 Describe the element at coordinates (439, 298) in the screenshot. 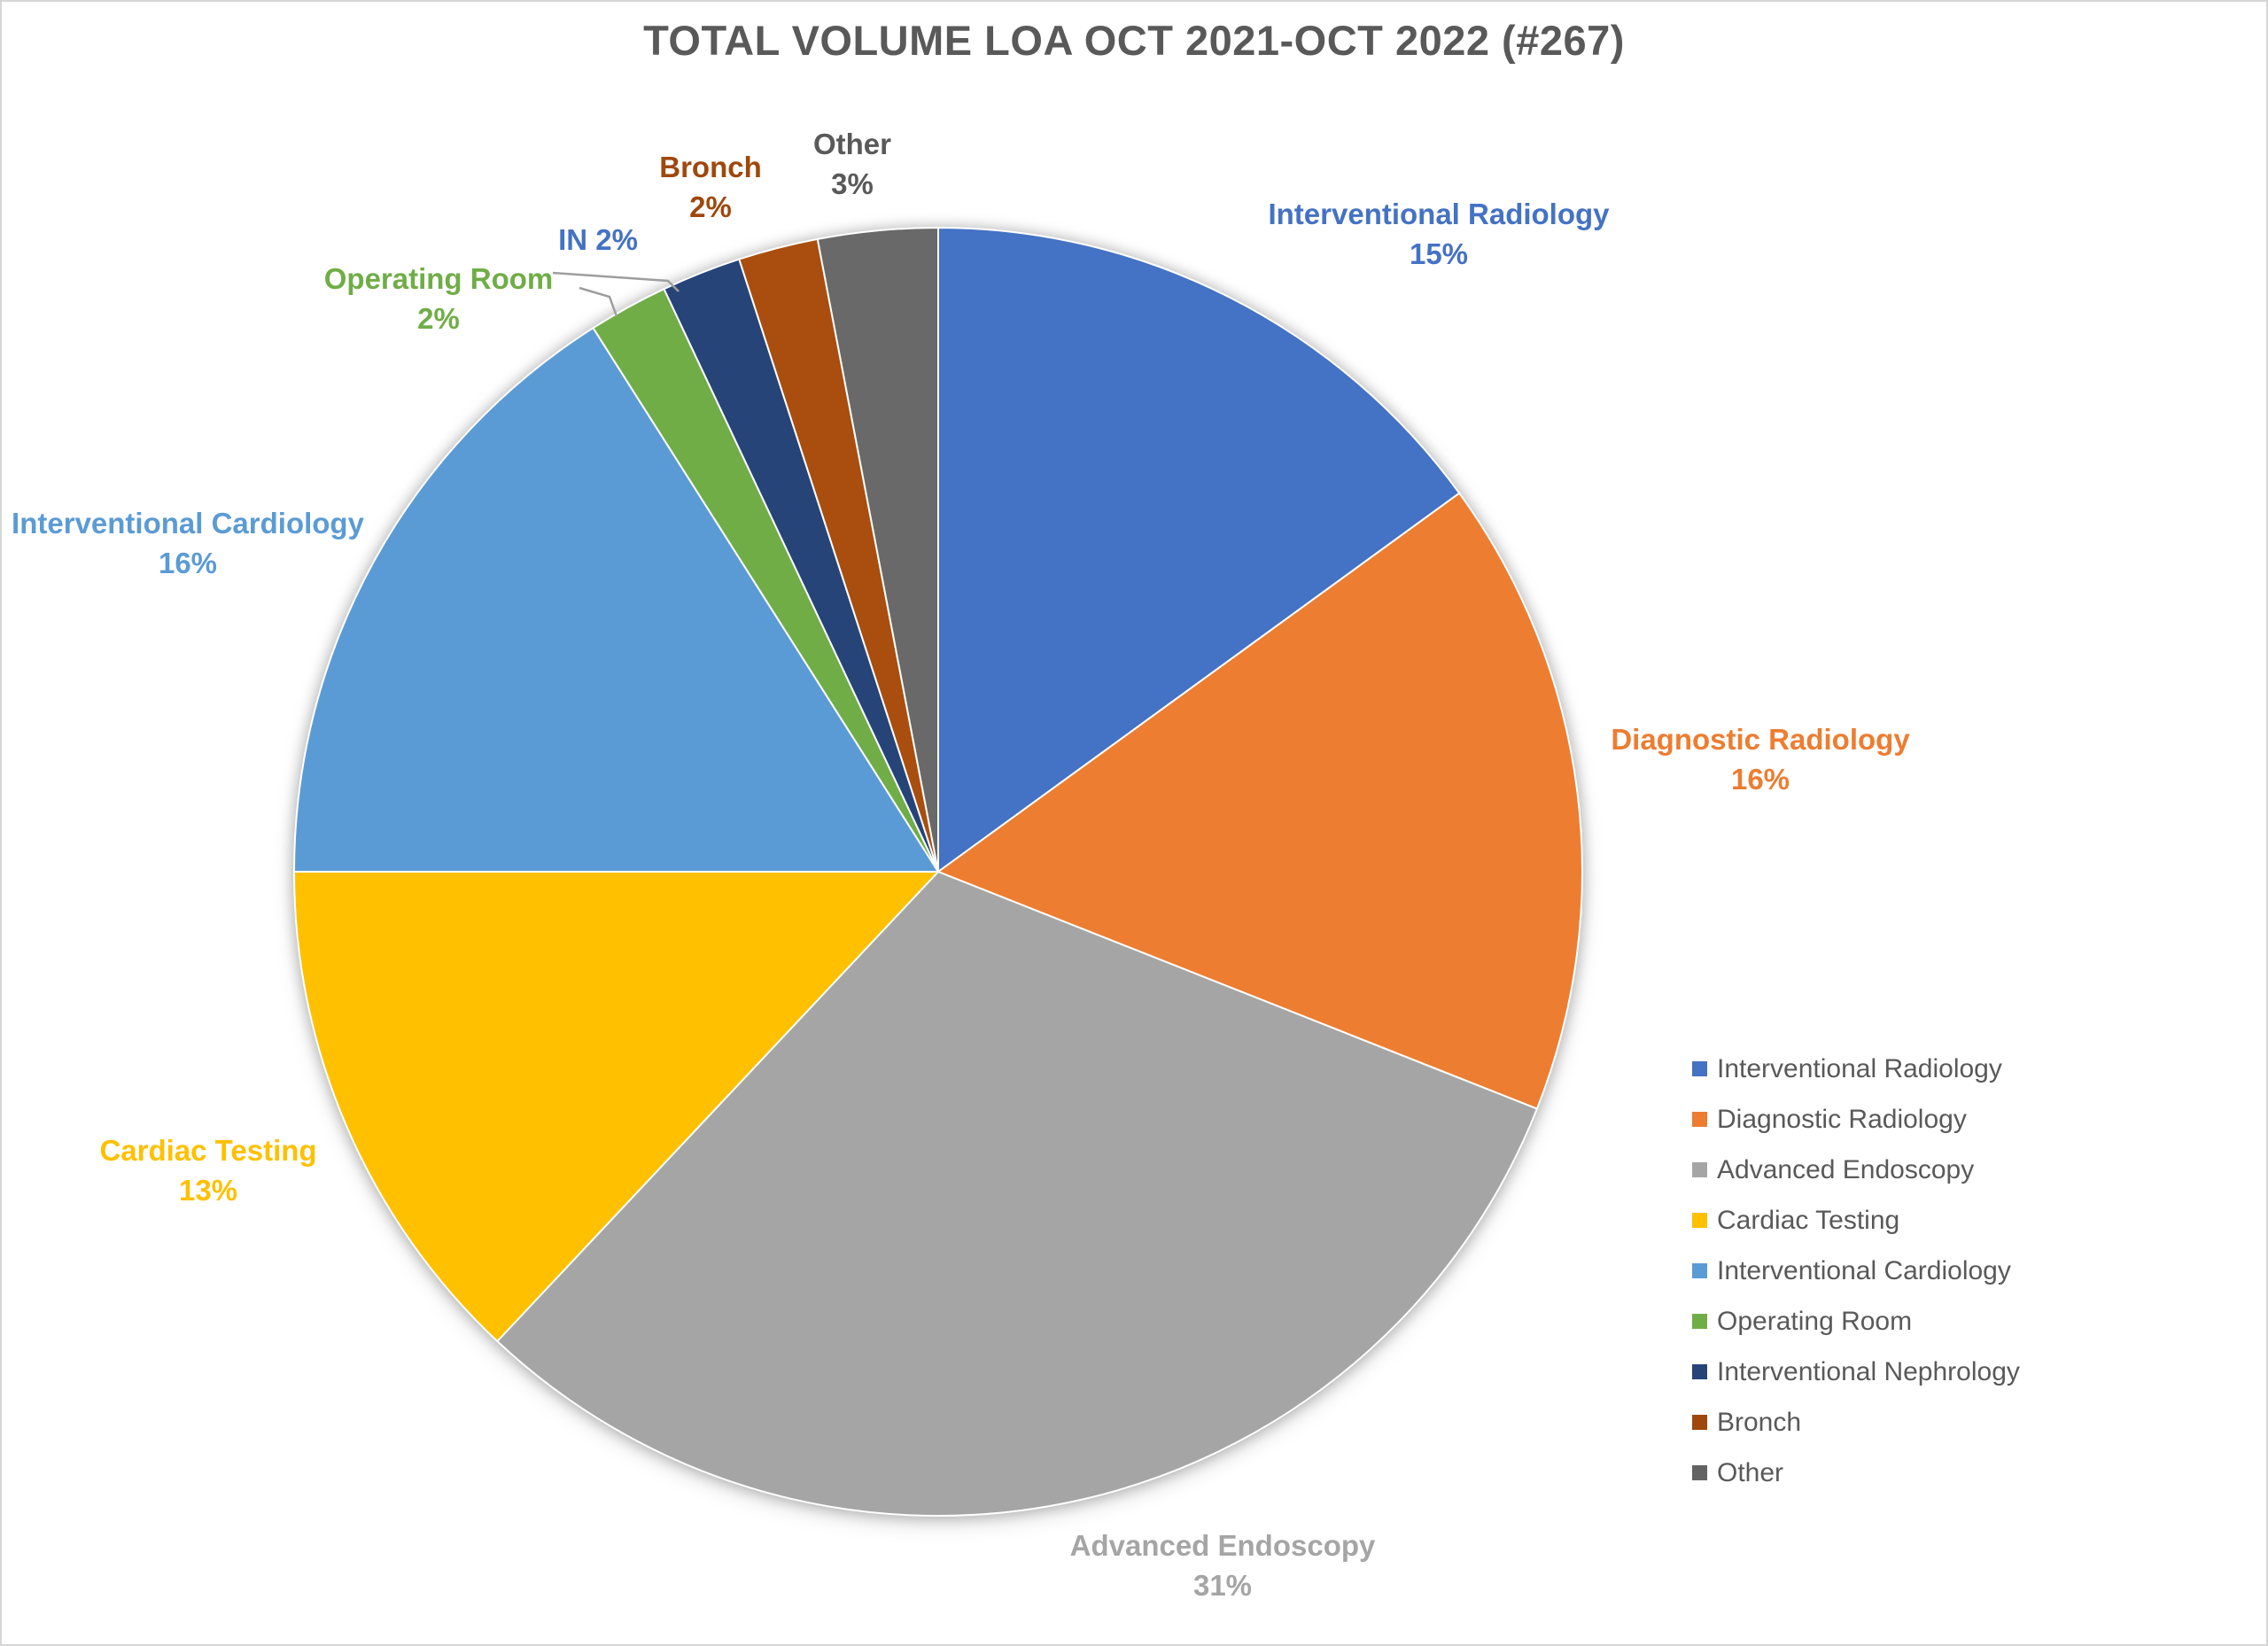

I see `slice-label-operating-room: Operating Room 2%` at that location.